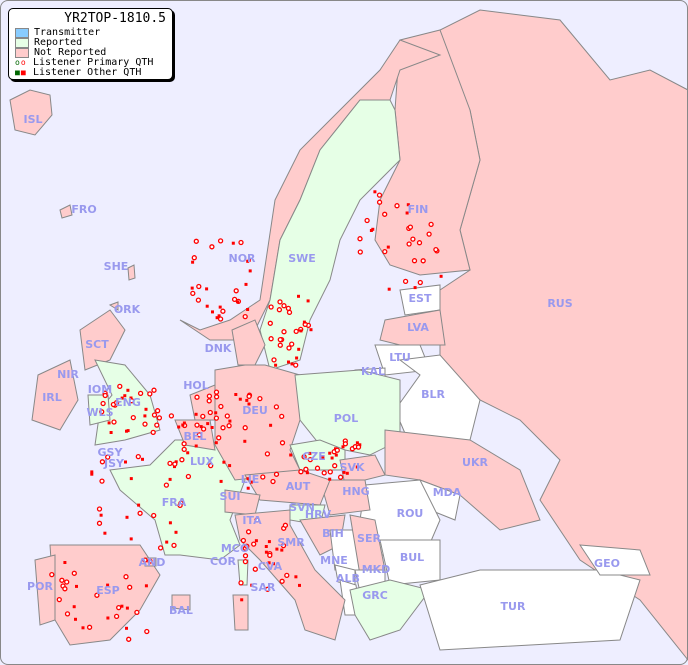  What do you see at coordinates (375, 595) in the screenshot?
I see `label-grc: GRC` at bounding box center [375, 595].